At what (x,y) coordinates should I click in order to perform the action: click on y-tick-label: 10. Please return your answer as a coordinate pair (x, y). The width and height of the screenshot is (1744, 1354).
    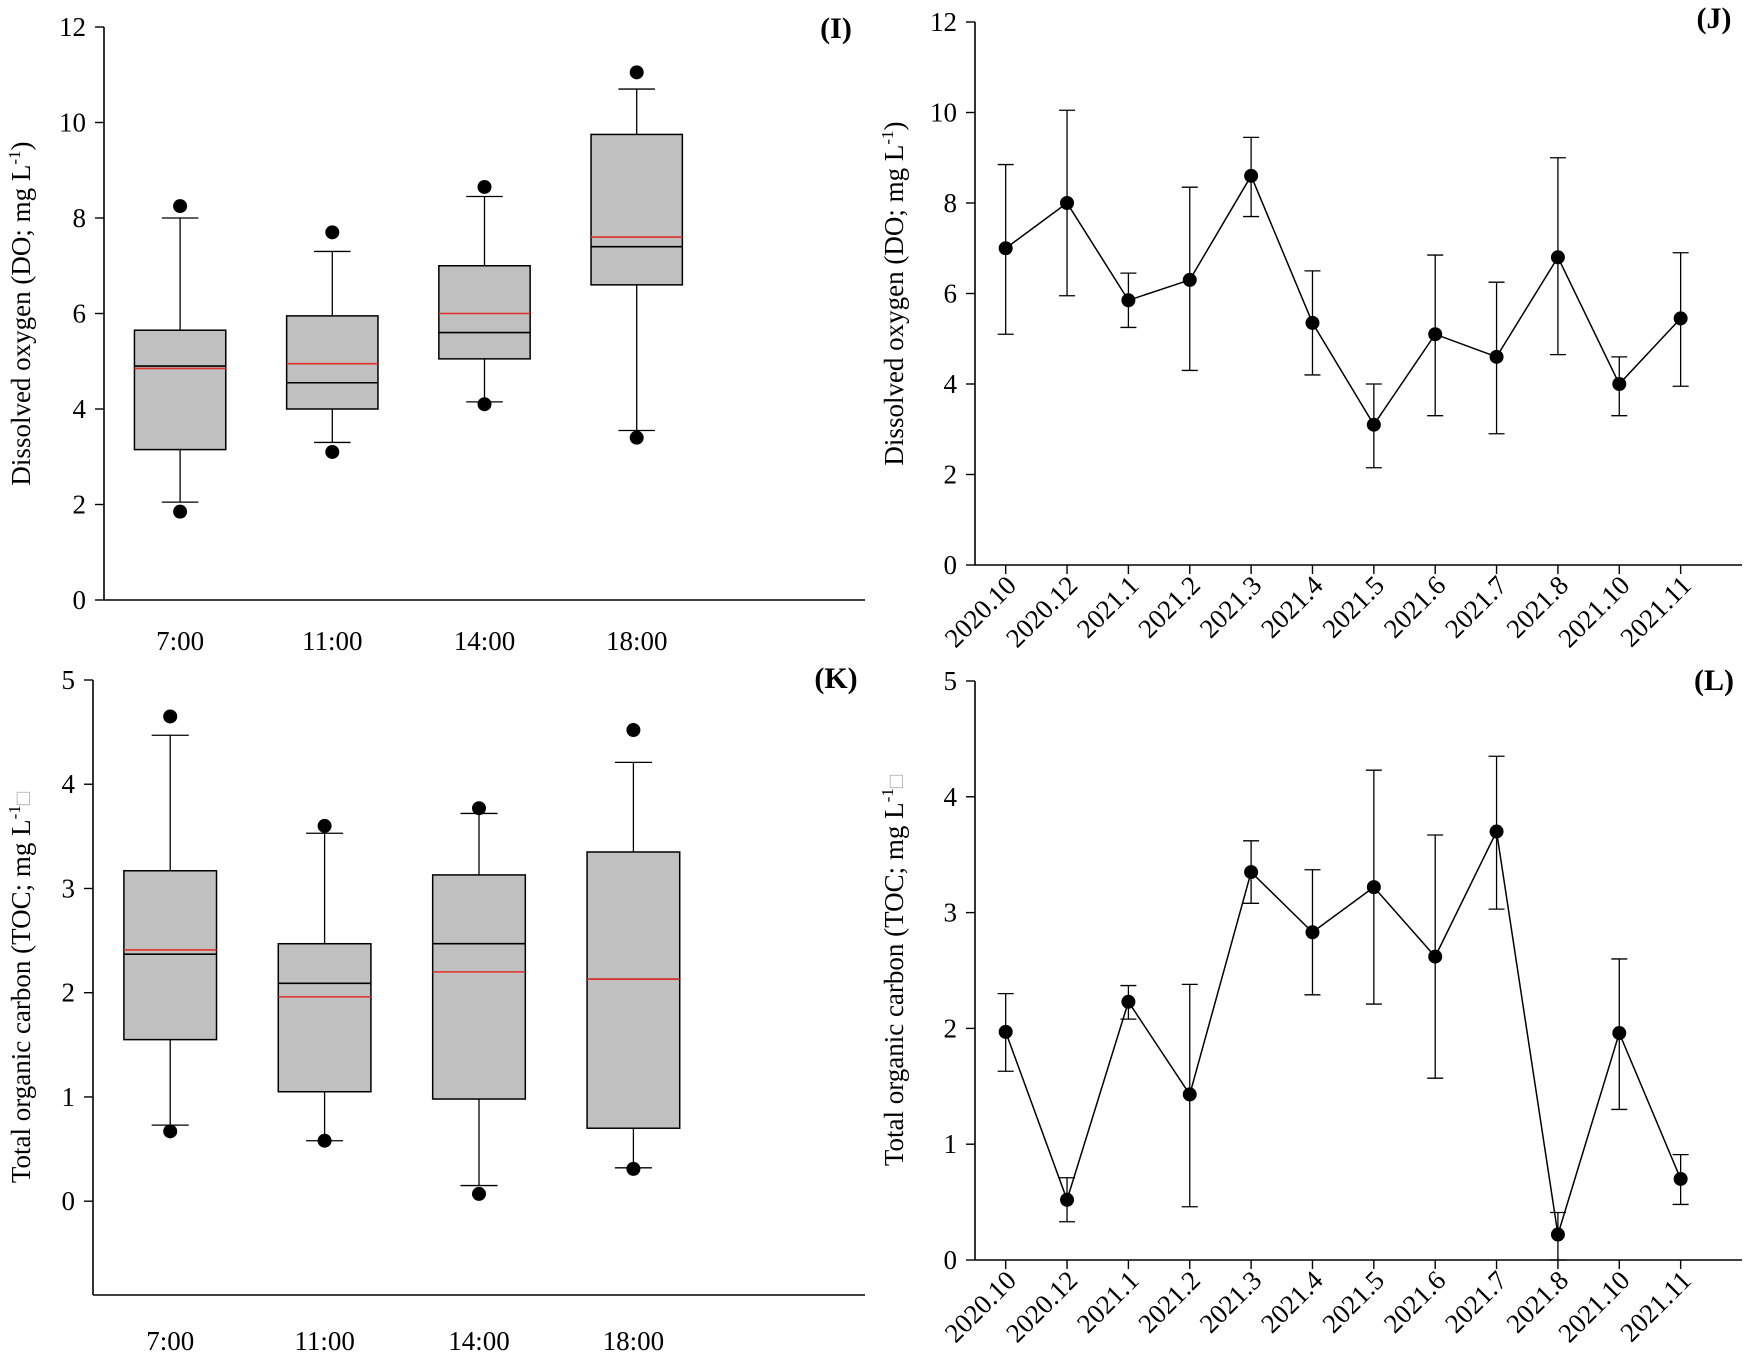
    Looking at the image, I should click on (72, 123).